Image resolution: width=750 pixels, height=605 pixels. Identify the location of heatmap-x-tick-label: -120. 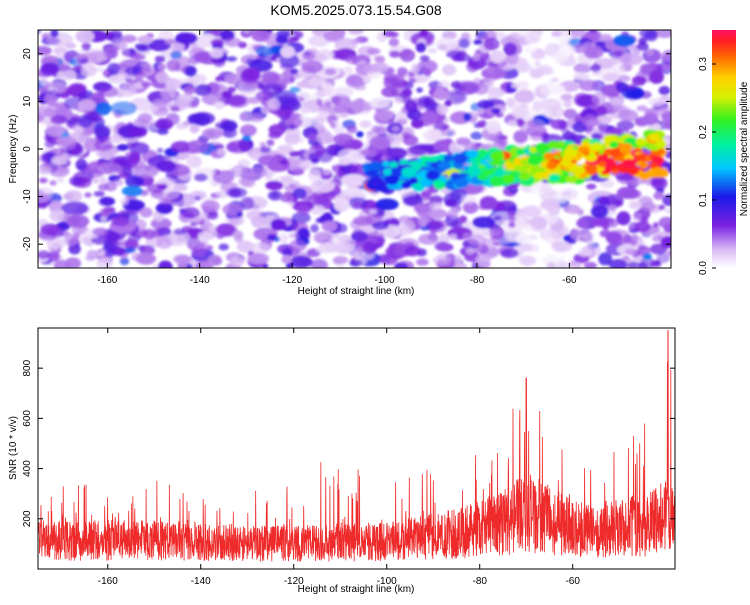
(292, 280).